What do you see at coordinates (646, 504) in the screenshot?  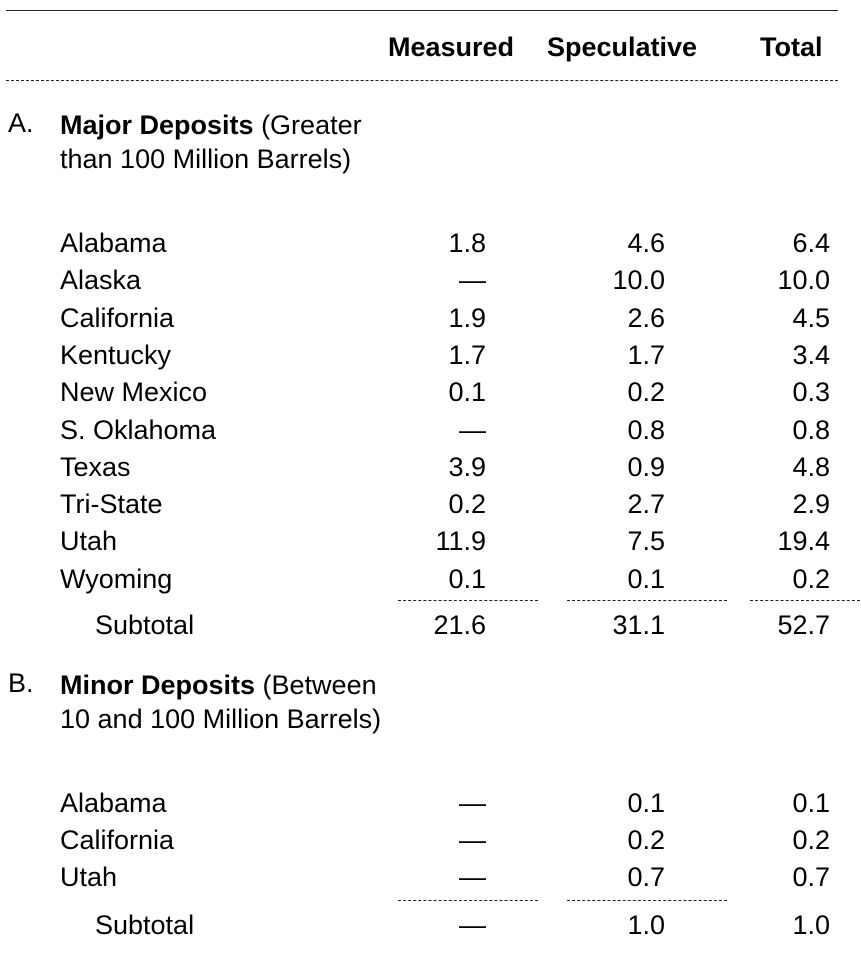 I see `row-speculative: 2.7` at bounding box center [646, 504].